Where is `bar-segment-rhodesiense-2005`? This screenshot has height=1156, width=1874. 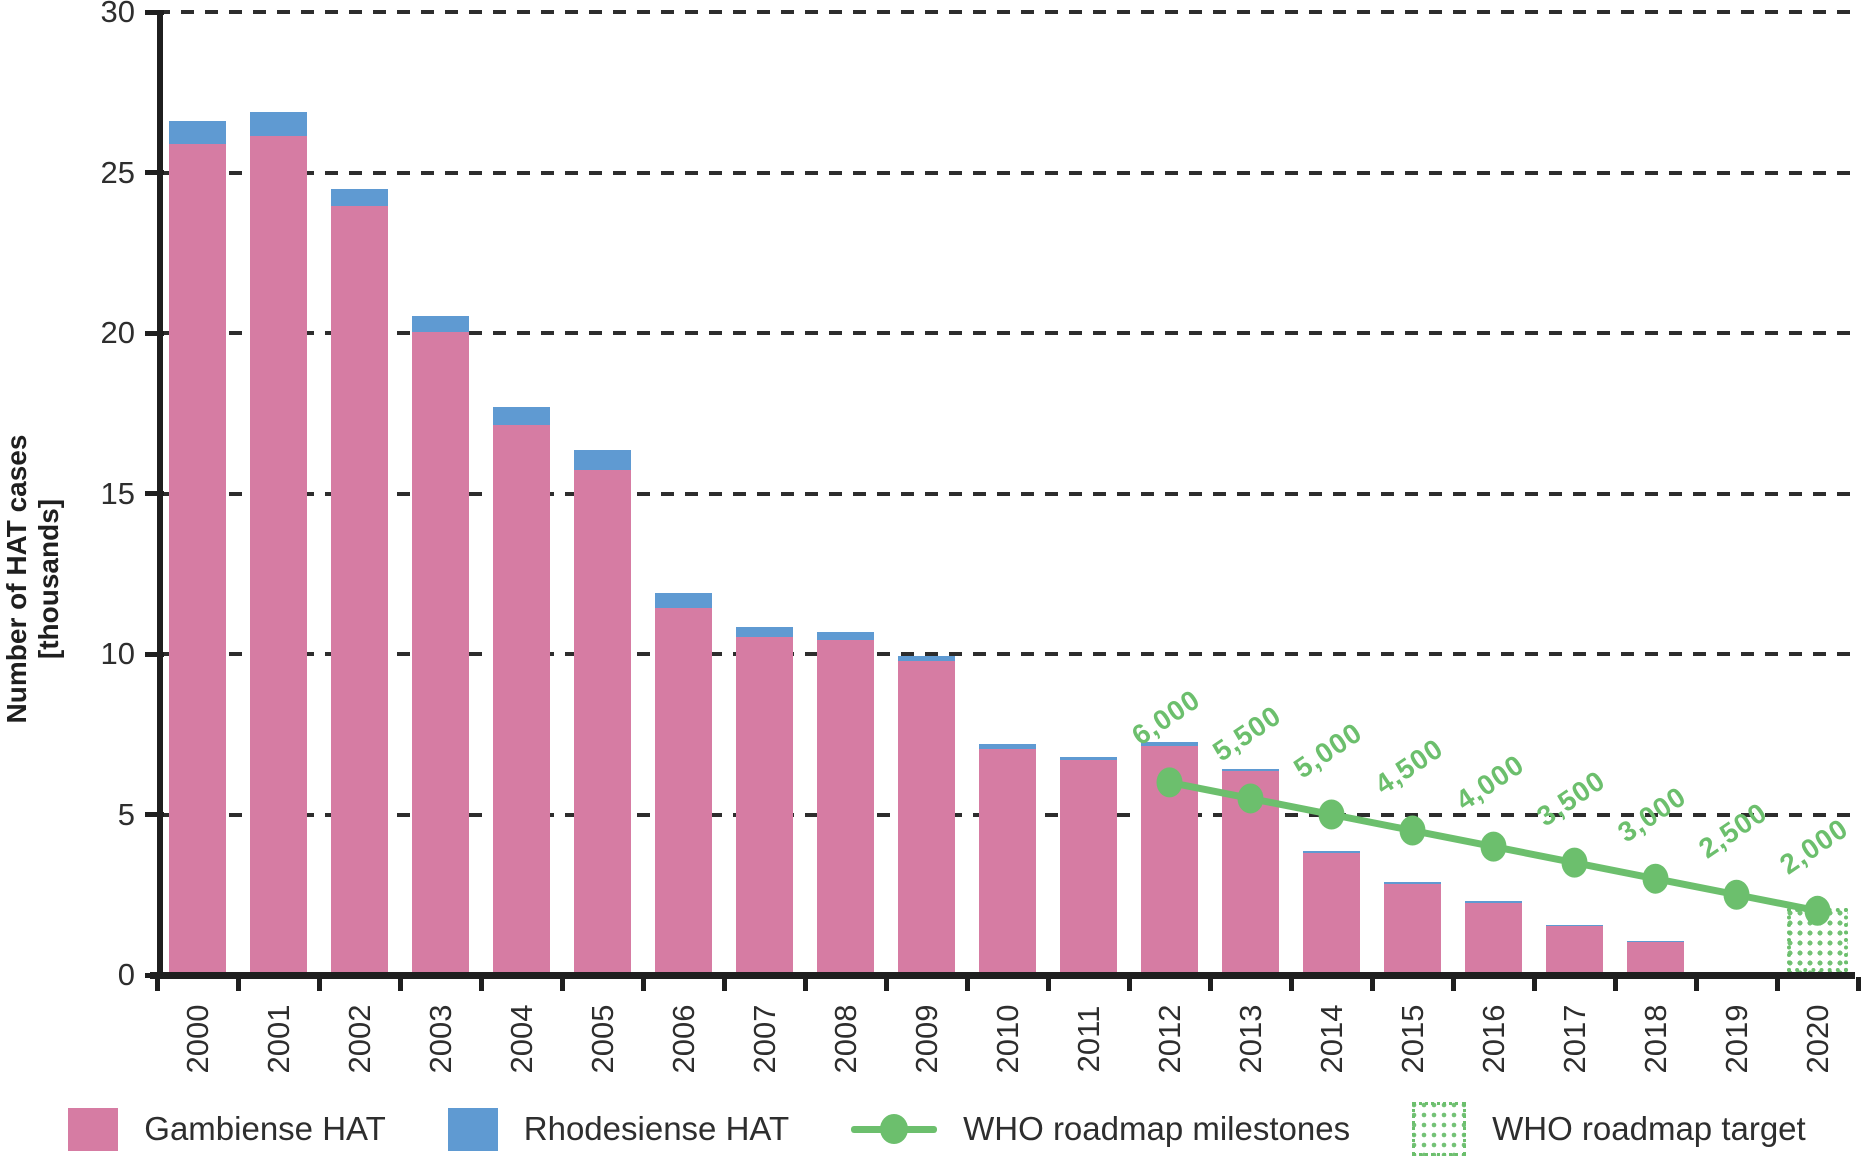 bar-segment-rhodesiense-2005 is located at coordinates (602, 460).